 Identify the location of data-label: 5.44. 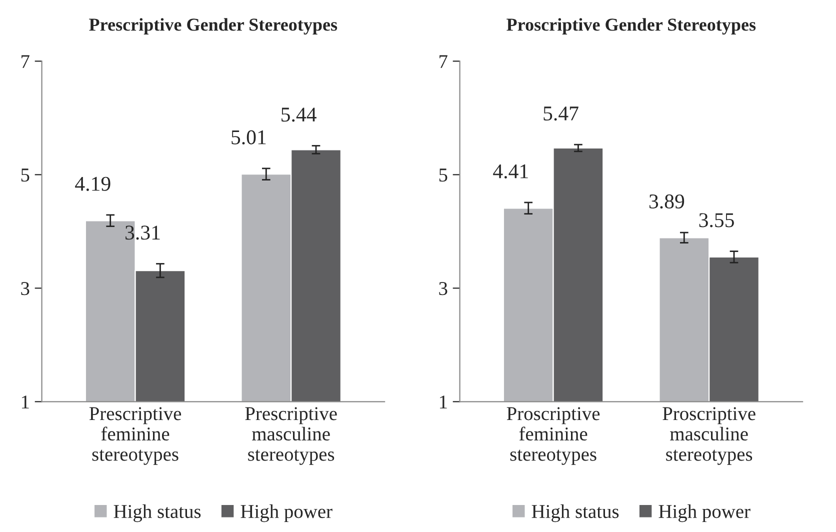
(299, 115).